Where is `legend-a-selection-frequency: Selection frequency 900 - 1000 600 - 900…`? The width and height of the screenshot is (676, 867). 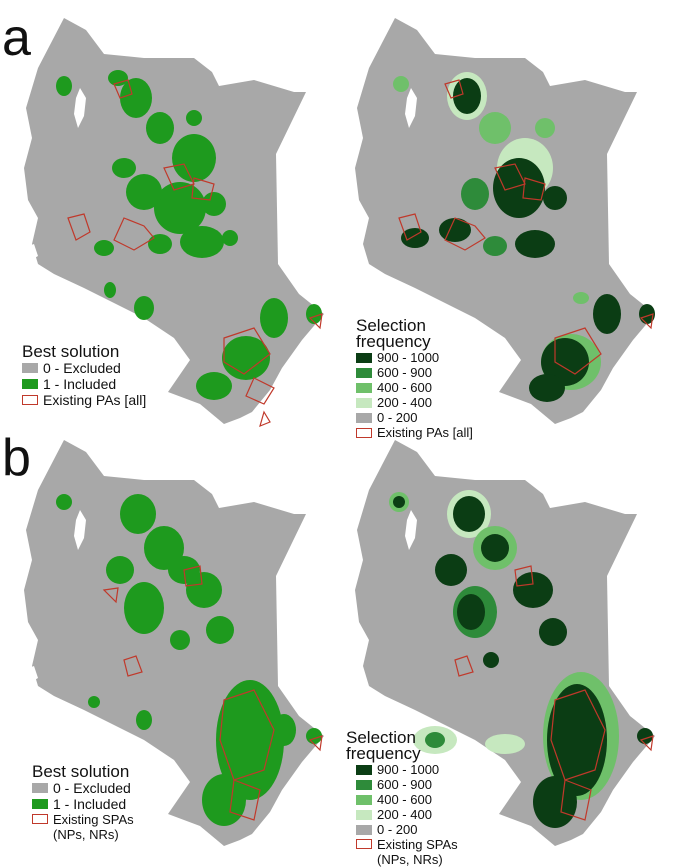 legend-a-selection-frequency: Selection frequency 900 - 1000 600 - 900… is located at coordinates (414, 378).